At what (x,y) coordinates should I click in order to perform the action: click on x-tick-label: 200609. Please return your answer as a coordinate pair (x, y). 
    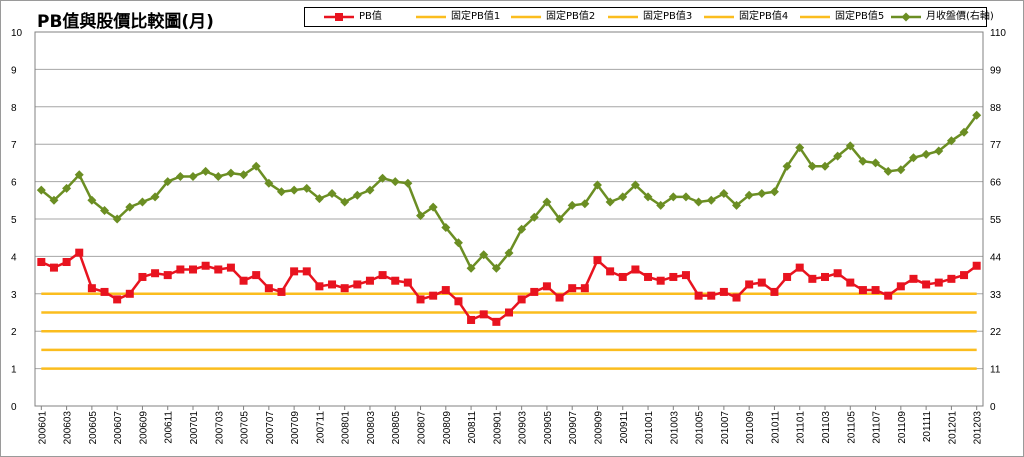
    Looking at the image, I should click on (143, 428).